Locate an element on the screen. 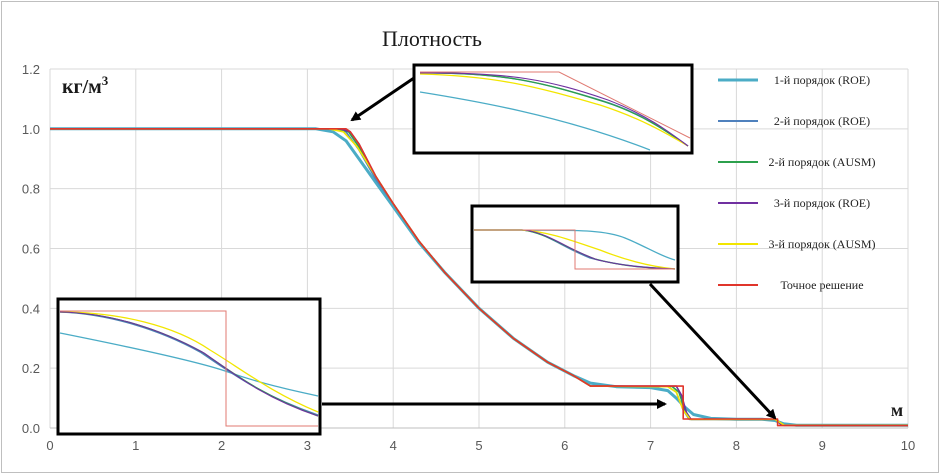  inset-top is located at coordinates (553, 109).